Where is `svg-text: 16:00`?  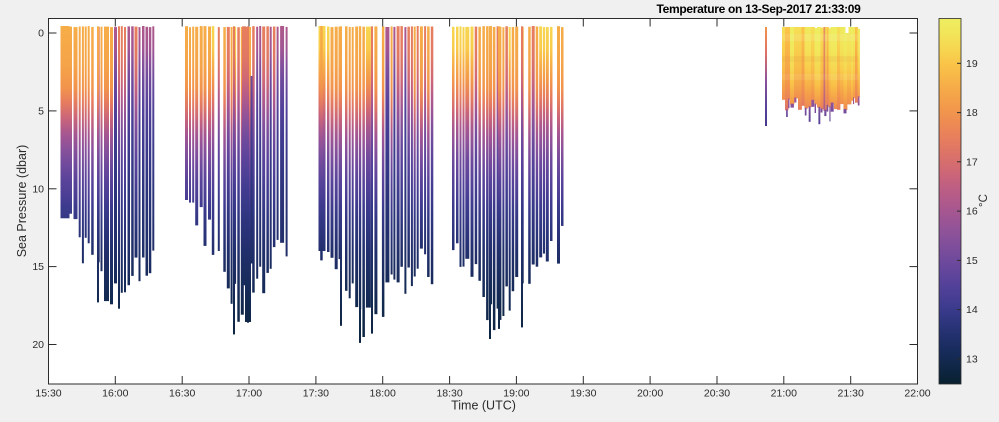
svg-text: 16:00 is located at coordinates (115, 394).